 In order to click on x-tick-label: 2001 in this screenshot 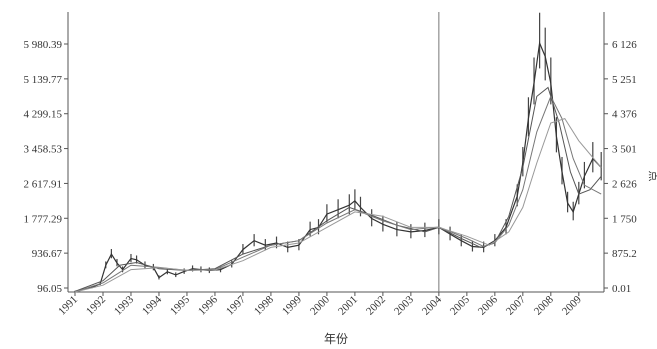, I will do `click(348, 306)`.